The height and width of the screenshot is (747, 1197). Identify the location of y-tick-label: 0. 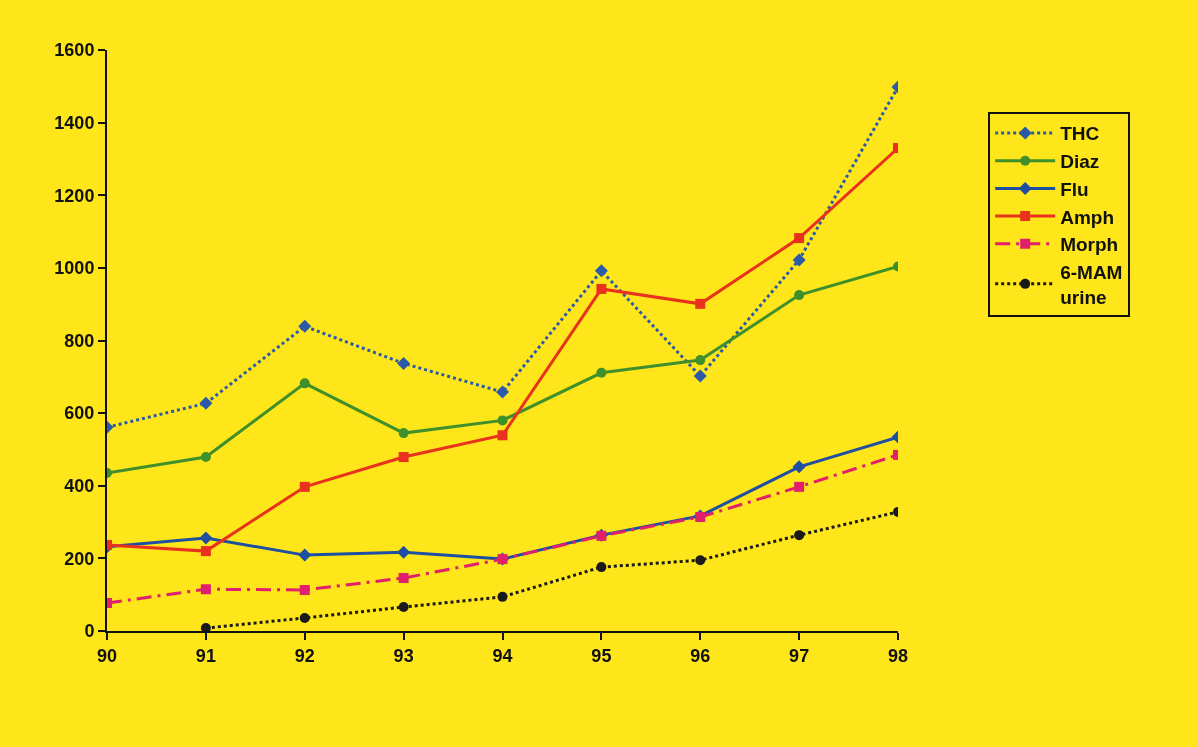
(89, 631).